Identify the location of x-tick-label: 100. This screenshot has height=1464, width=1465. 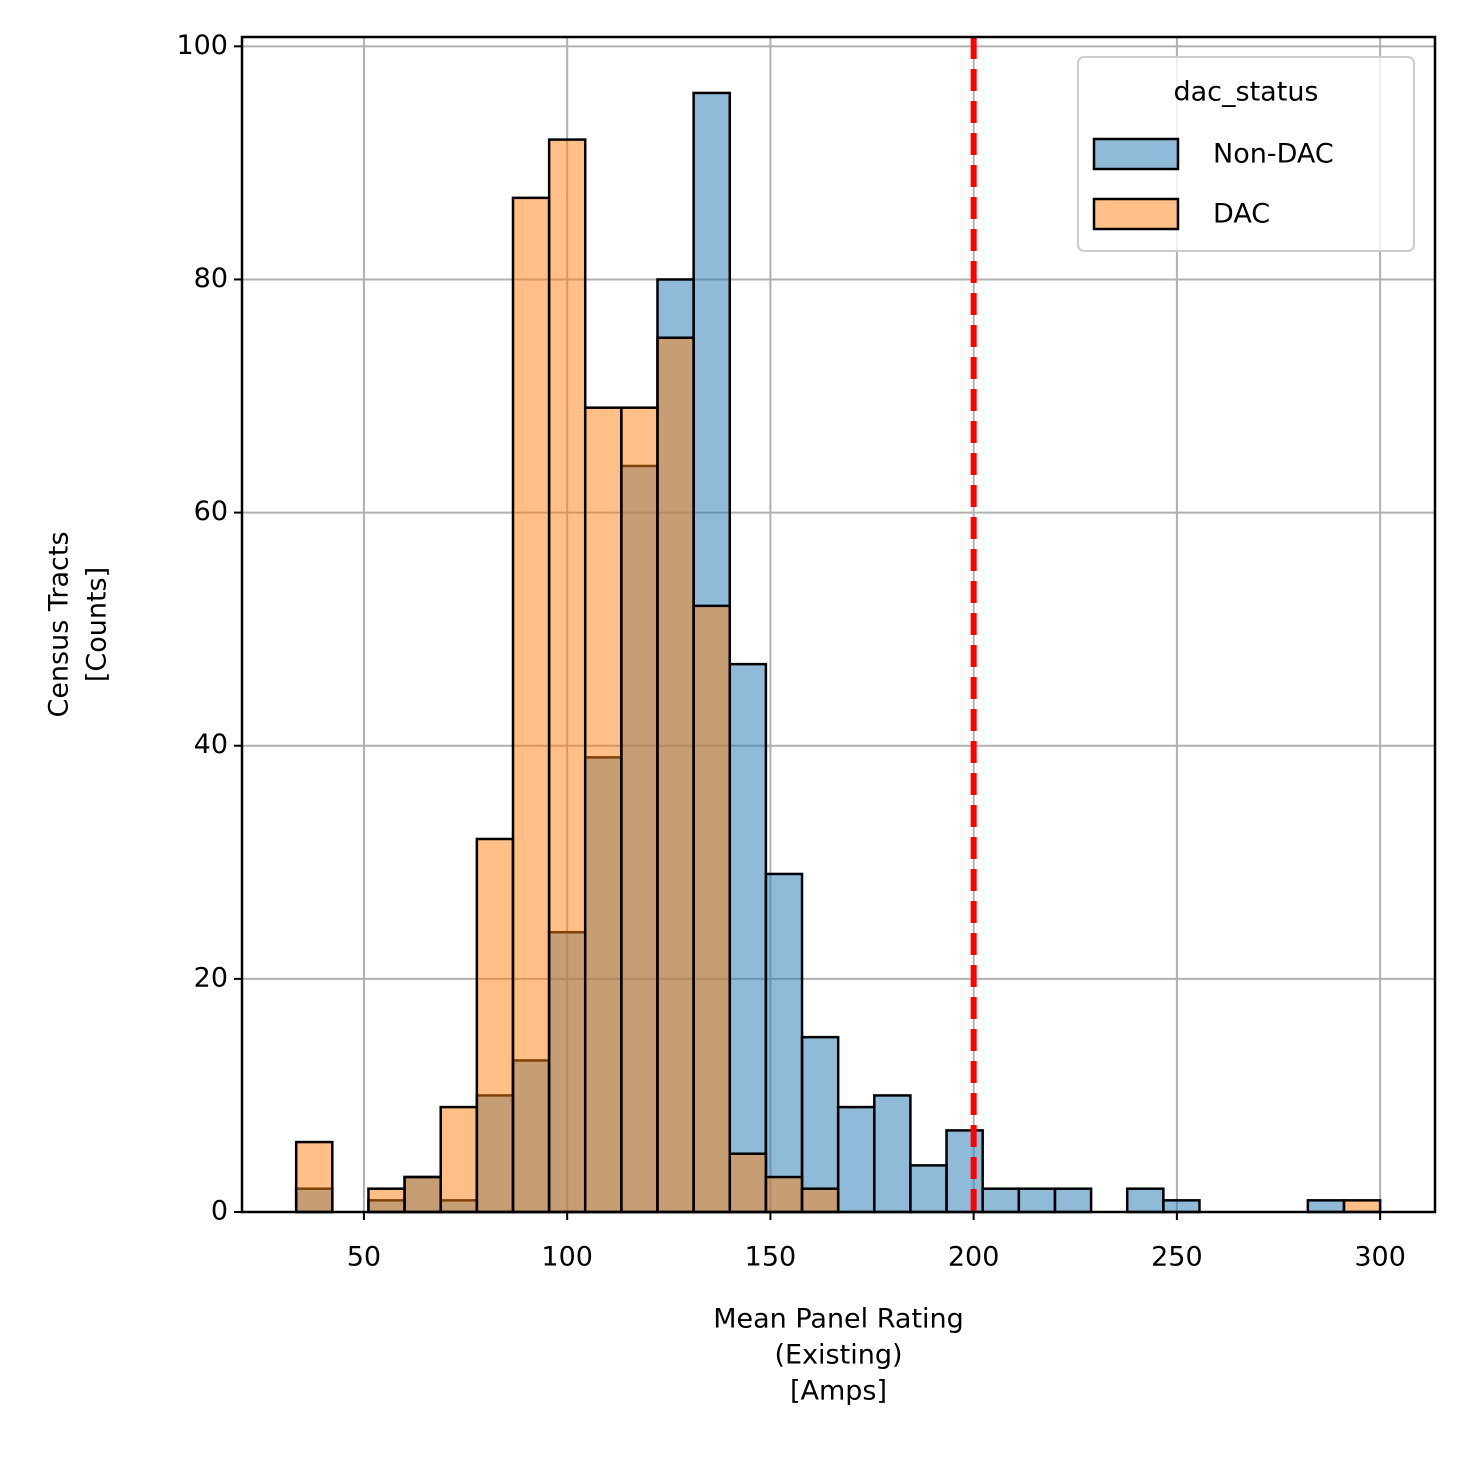
(567, 1257).